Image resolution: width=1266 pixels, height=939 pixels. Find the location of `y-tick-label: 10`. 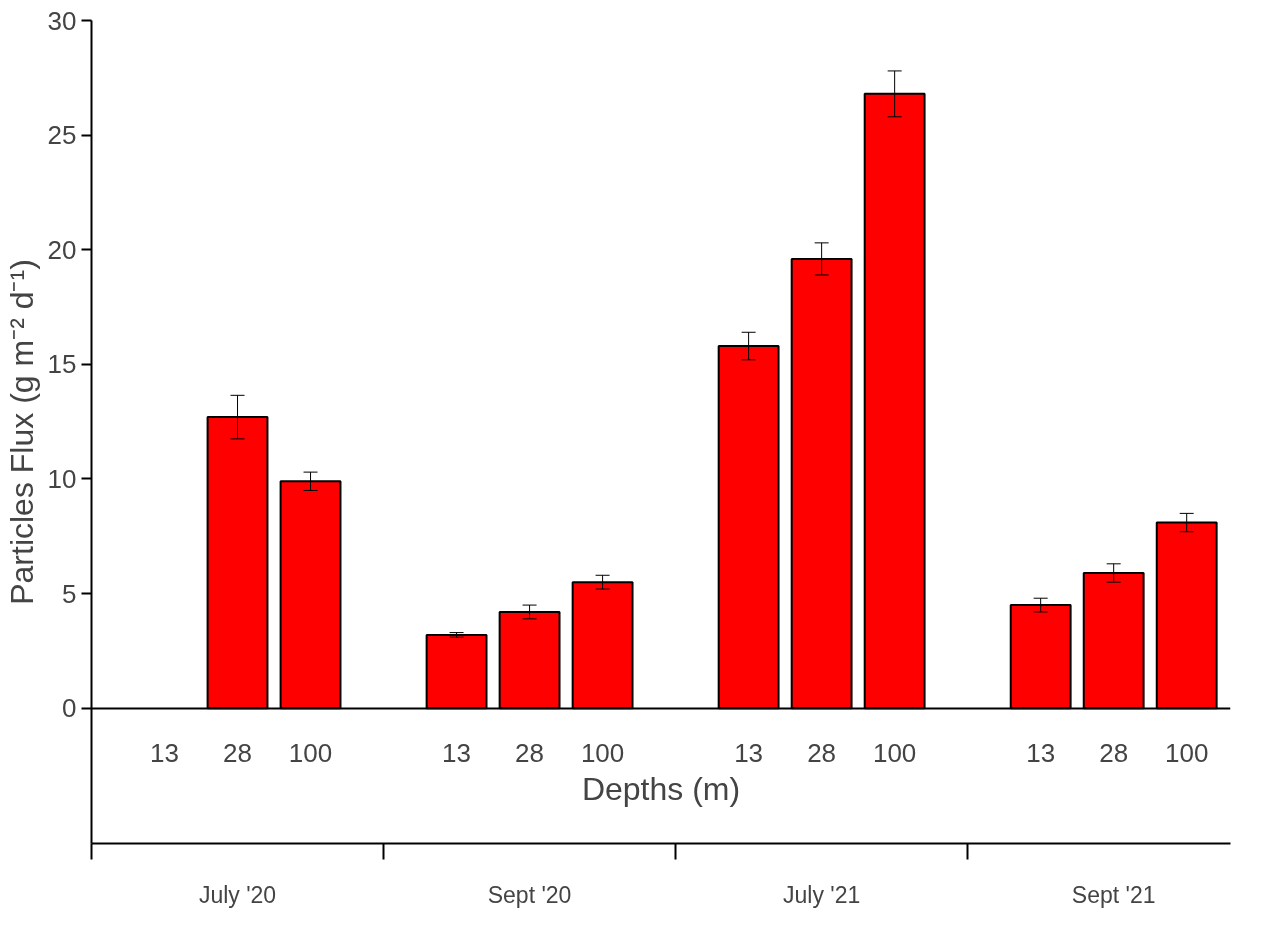

y-tick-label: 10 is located at coordinates (62, 479).